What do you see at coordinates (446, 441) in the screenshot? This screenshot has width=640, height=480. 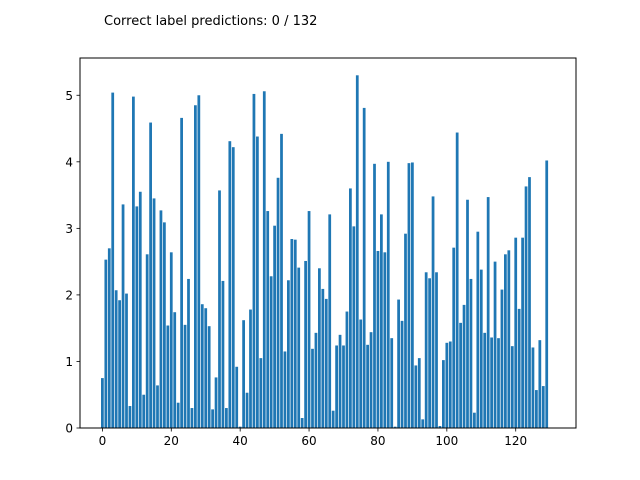 I see `x-tick-label: 100` at bounding box center [446, 441].